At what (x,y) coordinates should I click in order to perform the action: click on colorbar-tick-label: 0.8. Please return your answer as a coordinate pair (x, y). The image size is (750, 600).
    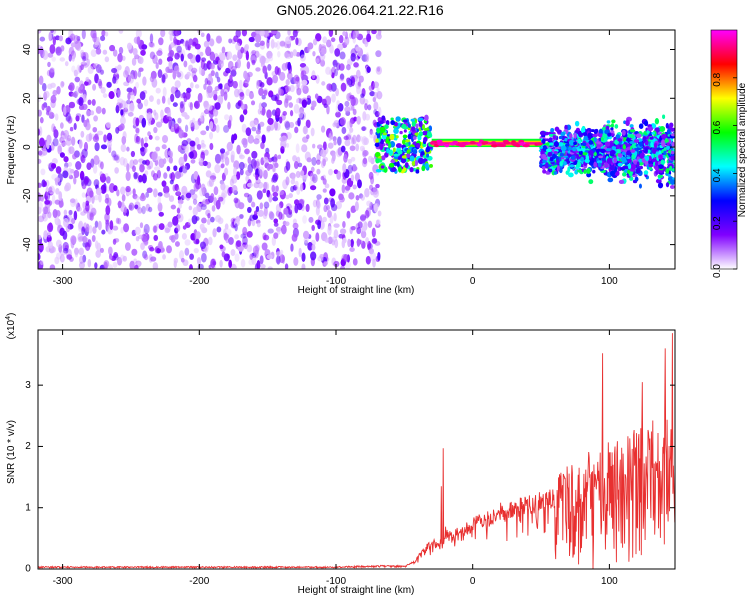
    Looking at the image, I should click on (717, 79).